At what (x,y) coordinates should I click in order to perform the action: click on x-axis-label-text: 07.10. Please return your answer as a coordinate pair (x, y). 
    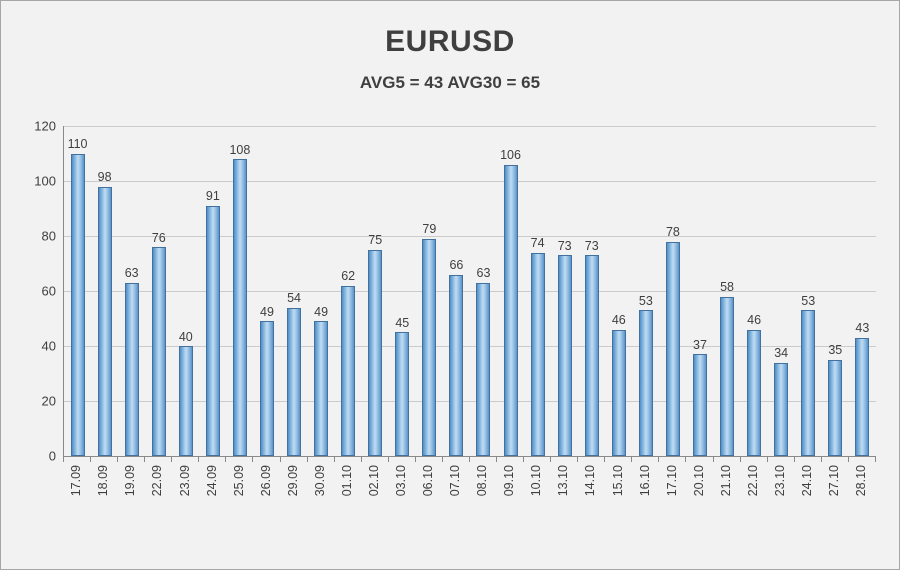
    Looking at the image, I should click on (455, 481).